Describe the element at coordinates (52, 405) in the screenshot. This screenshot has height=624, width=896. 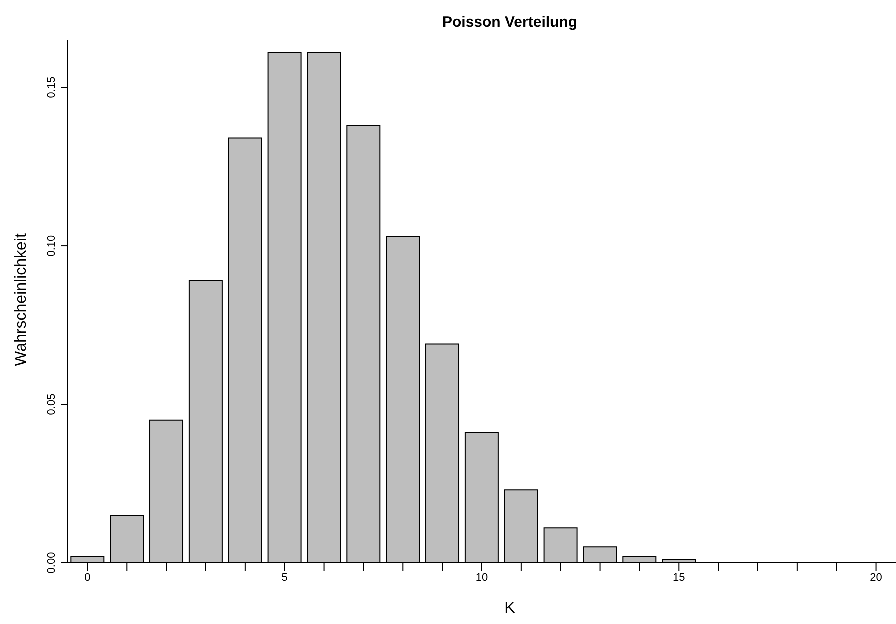
I see `y-tick-label: 0.05` at that location.